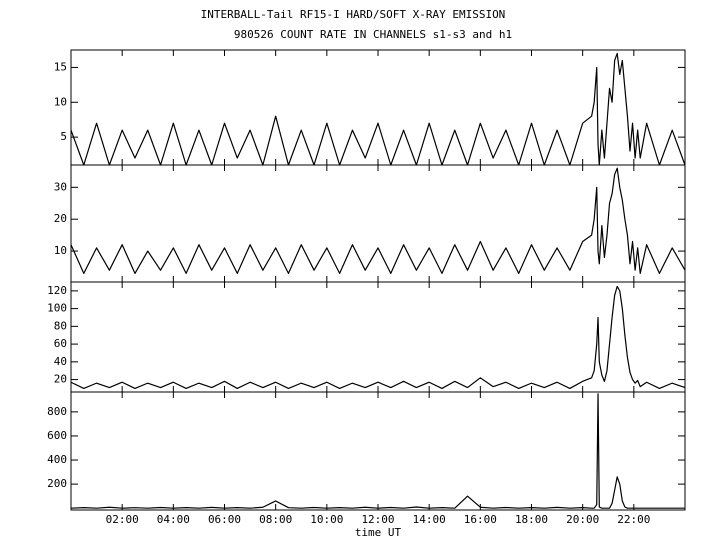  I want to click on y-tick-label: 400, so click(57, 459).